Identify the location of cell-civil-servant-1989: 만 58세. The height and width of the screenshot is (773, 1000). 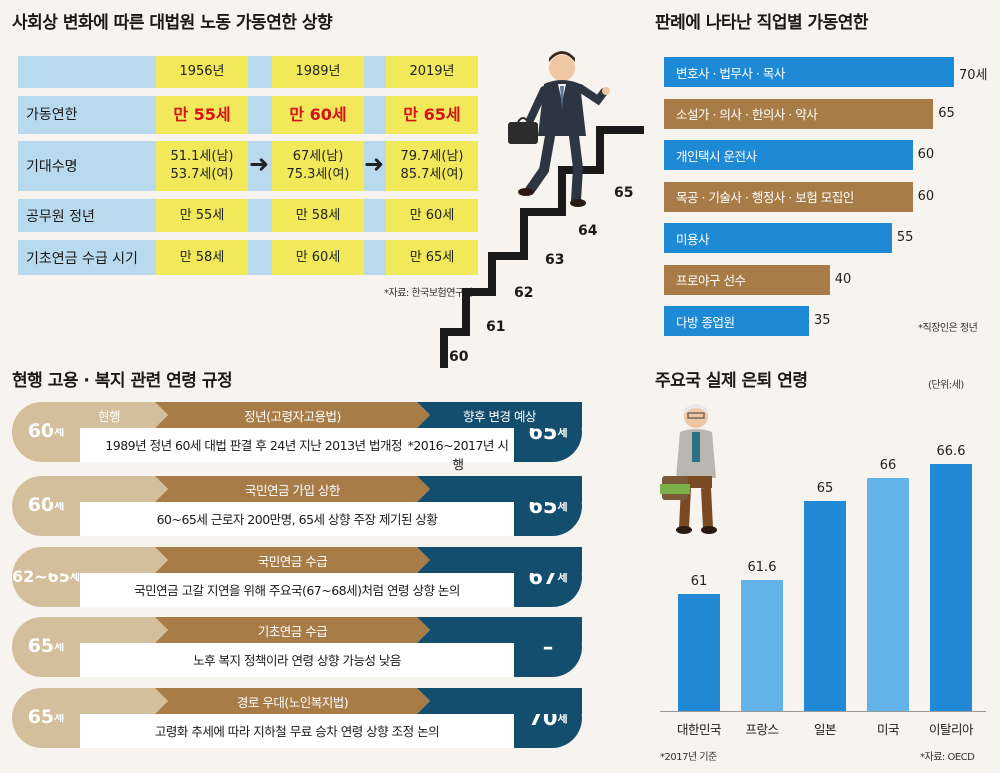
(318, 215).